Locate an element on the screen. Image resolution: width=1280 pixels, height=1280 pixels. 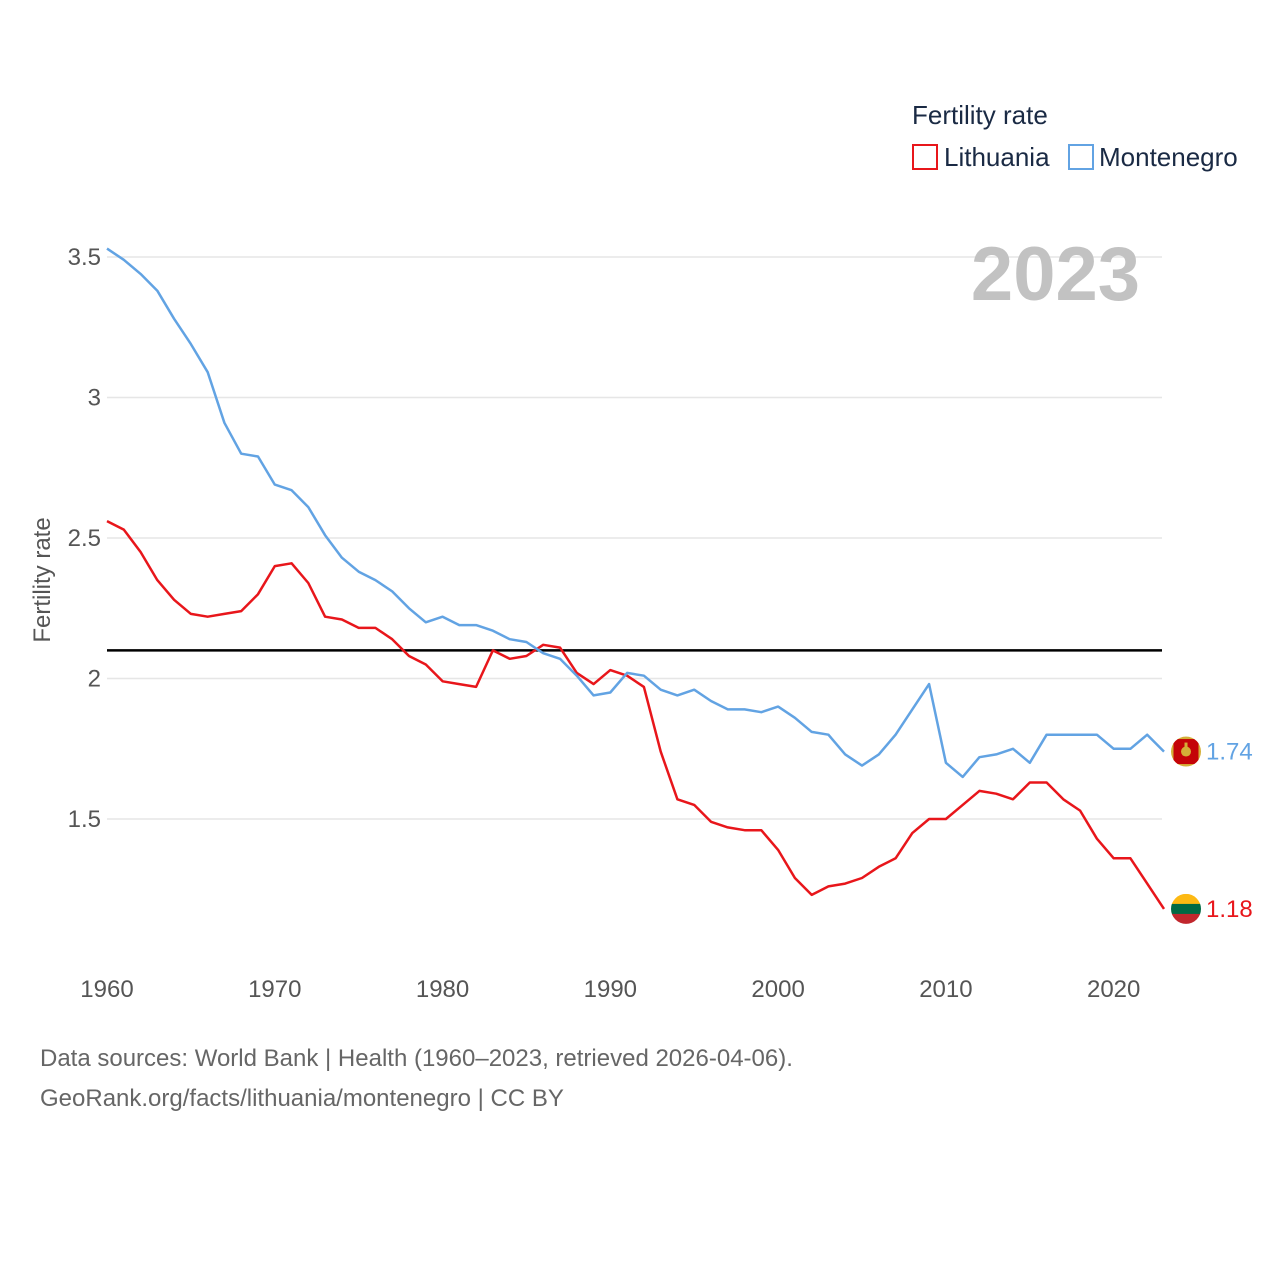
y-tick-label: 3 is located at coordinates (94, 398).